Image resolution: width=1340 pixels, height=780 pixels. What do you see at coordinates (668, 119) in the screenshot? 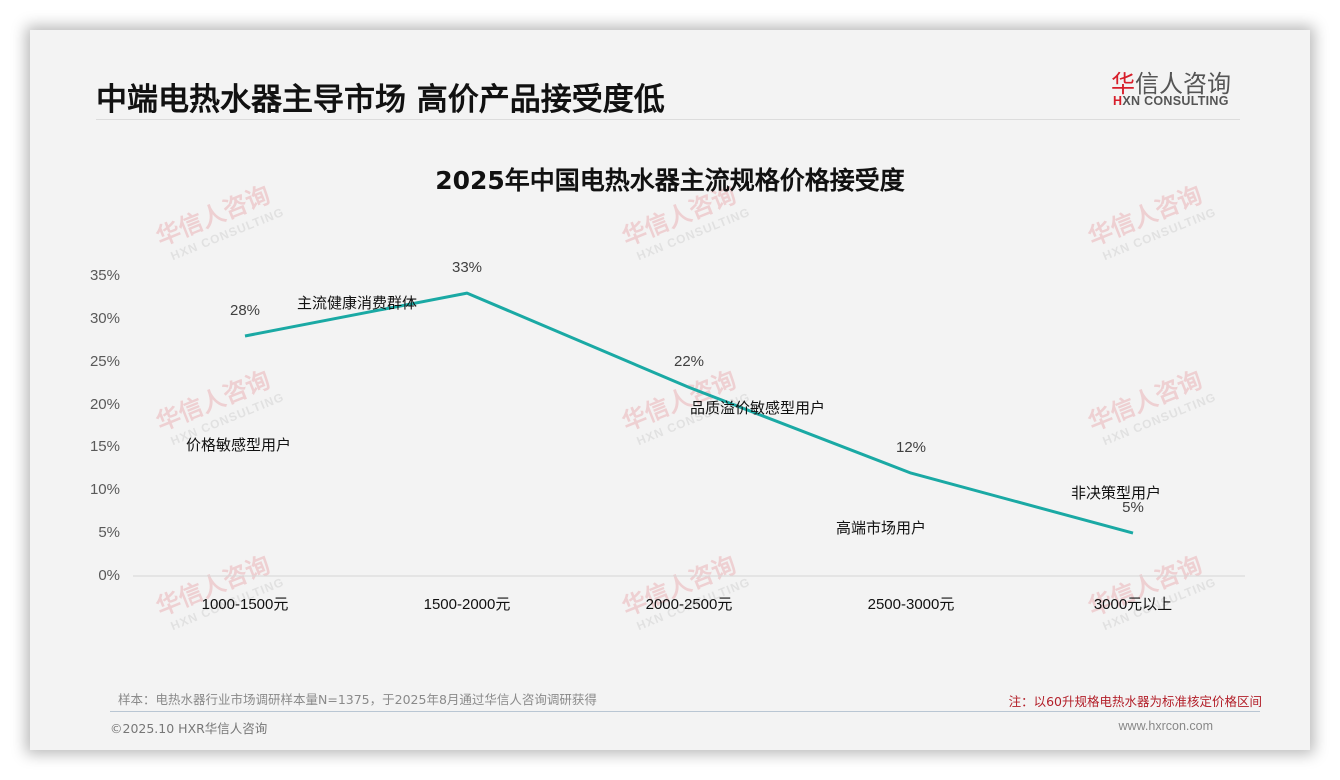
I see `title-divider` at bounding box center [668, 119].